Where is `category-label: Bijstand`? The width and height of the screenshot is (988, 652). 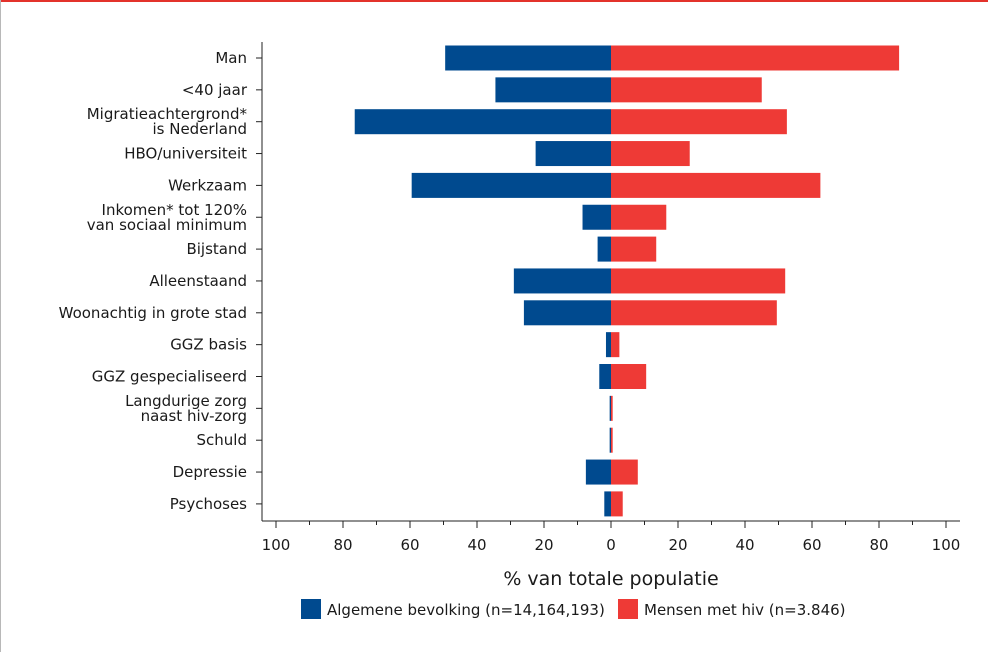 category-label: Bijstand is located at coordinates (216, 249).